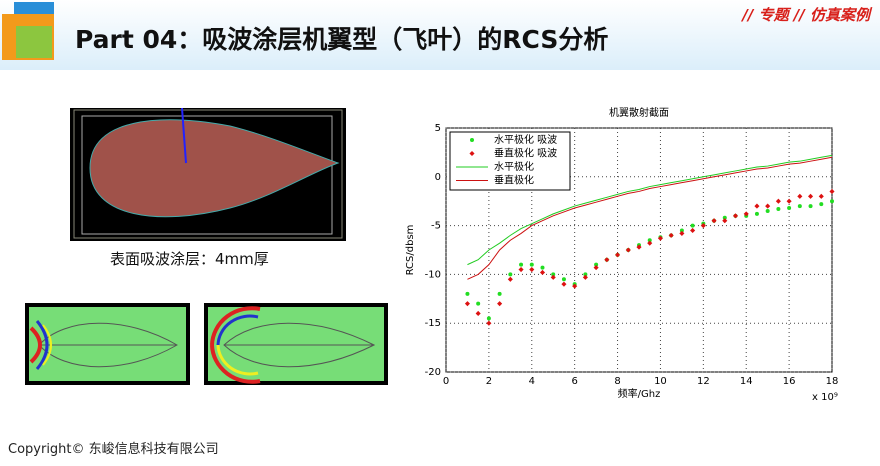 The image size is (880, 466). Describe the element at coordinates (433, 323) in the screenshot. I see `y-tick-label: -15` at that location.